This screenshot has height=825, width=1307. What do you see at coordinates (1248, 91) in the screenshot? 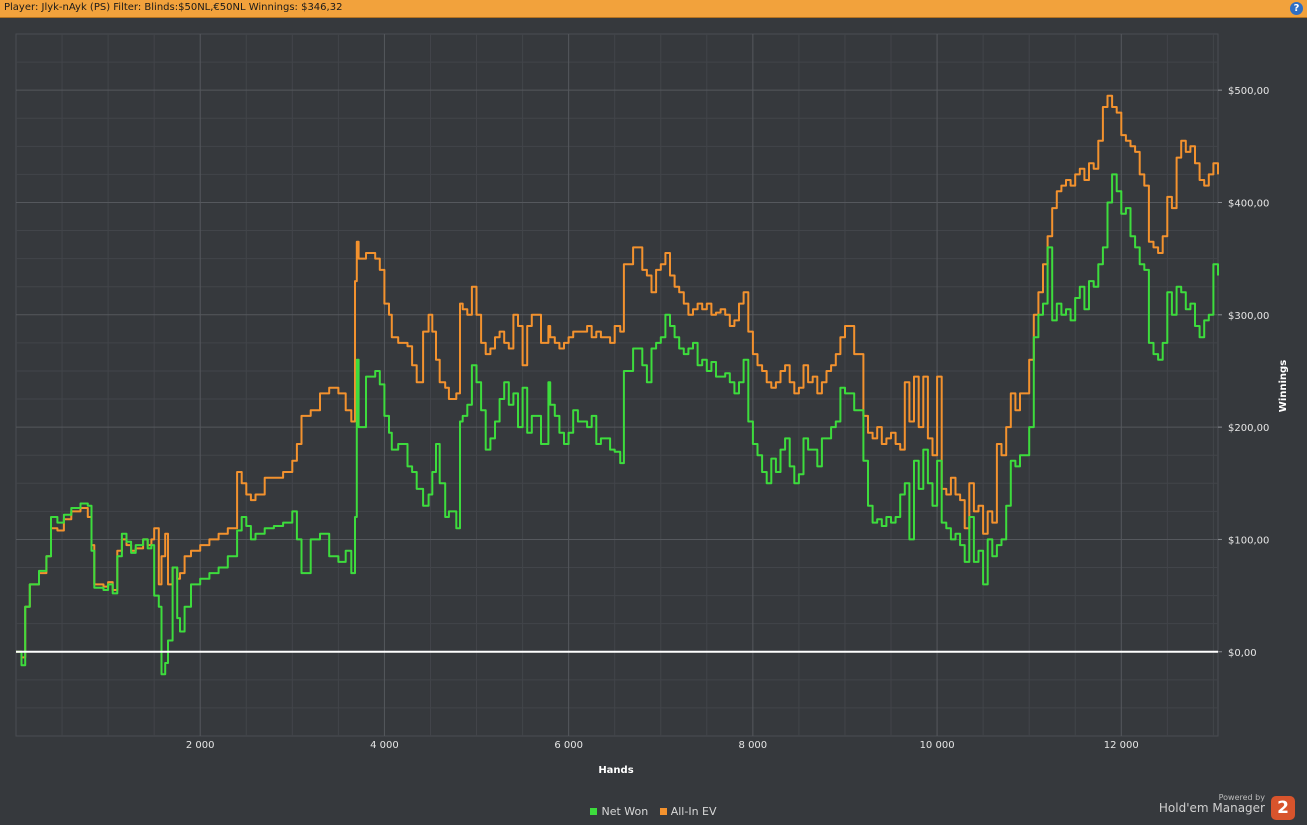
I see `y-tick-label: $500,00` at bounding box center [1248, 91].